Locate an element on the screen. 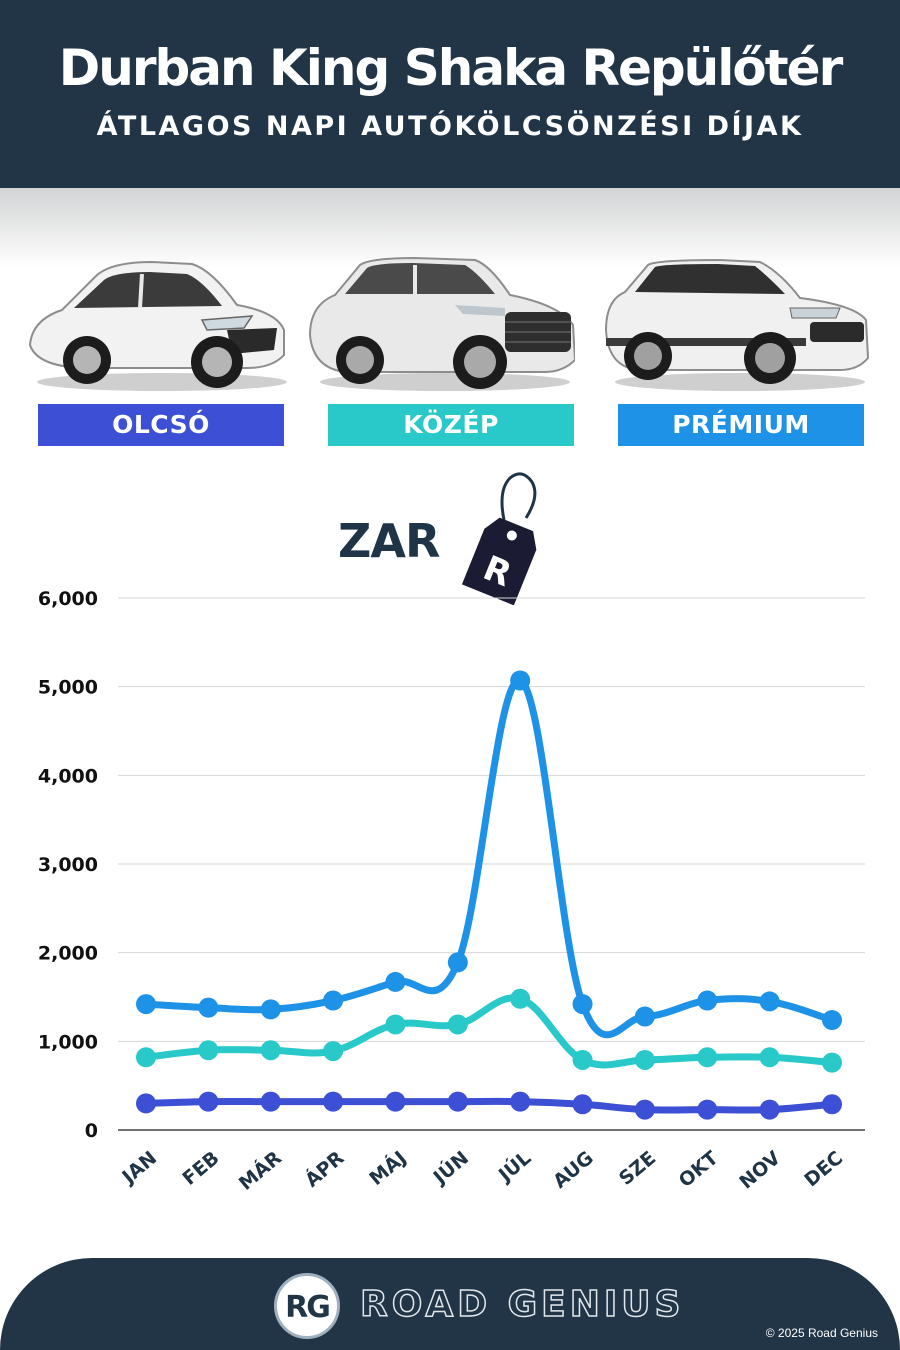 The height and width of the screenshot is (1350, 900). luxury-suv-car-icon is located at coordinates (735, 322).